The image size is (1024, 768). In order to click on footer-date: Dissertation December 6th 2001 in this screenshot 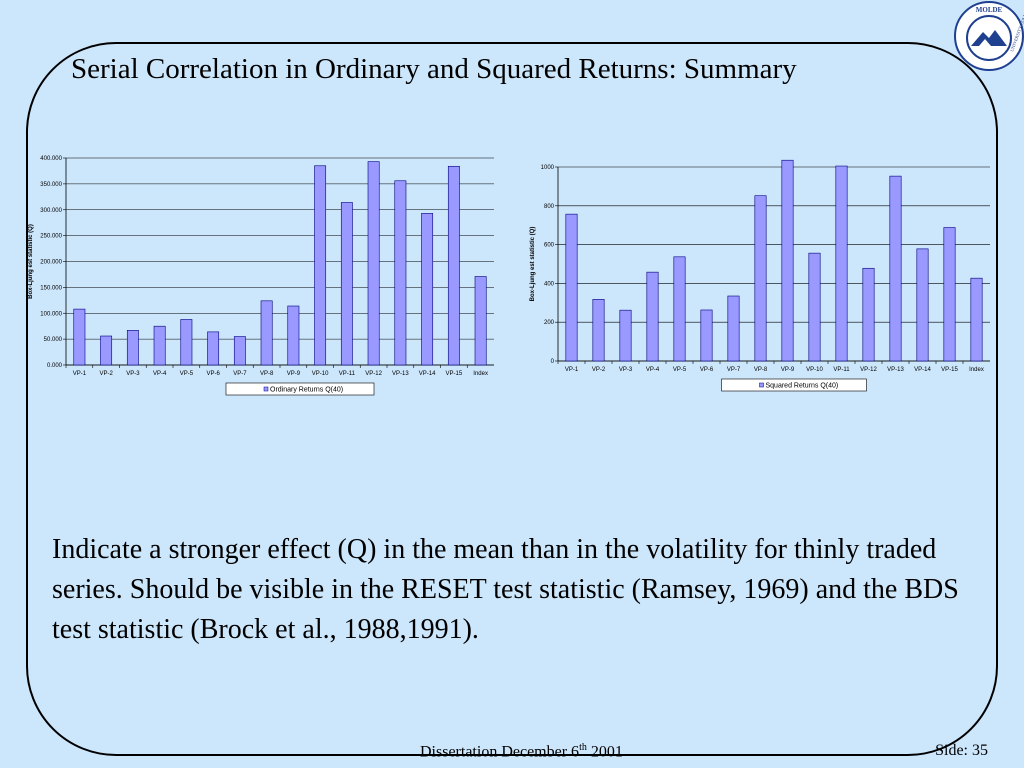, I will do `click(521, 751)`.